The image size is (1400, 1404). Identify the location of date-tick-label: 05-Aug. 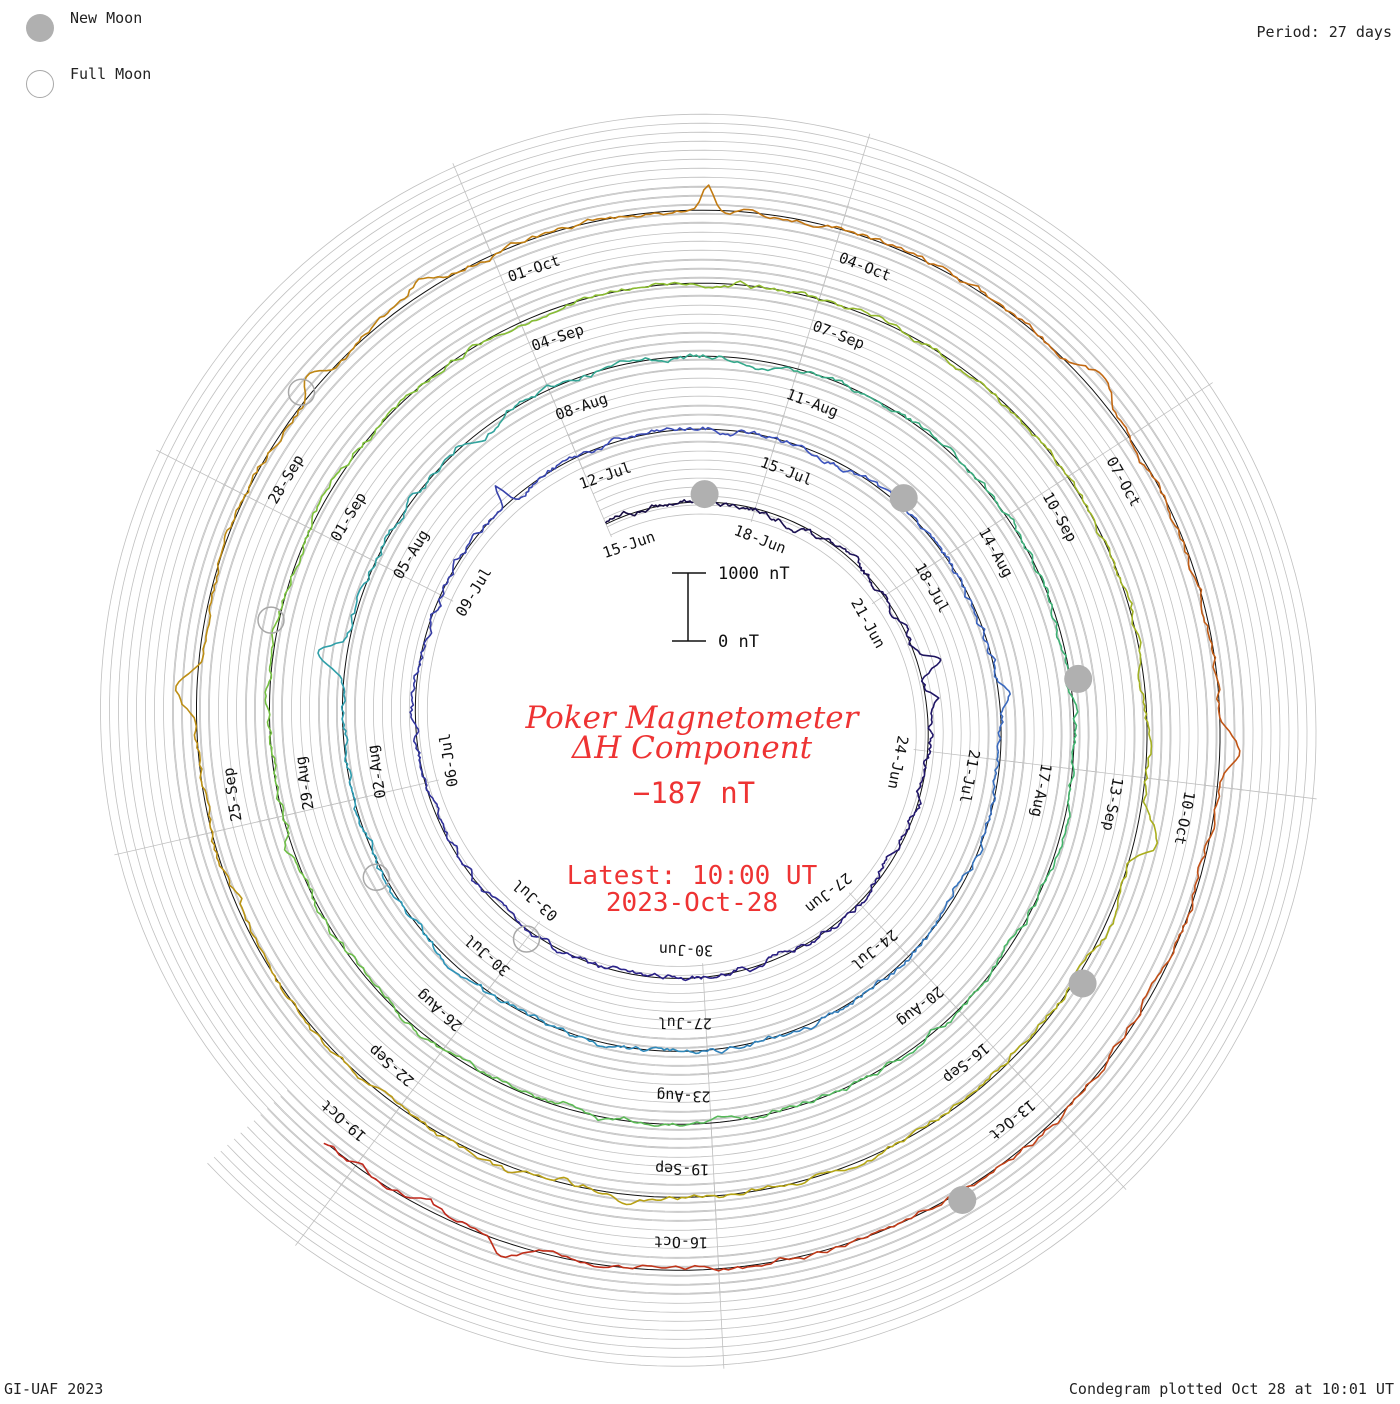
(410, 555).